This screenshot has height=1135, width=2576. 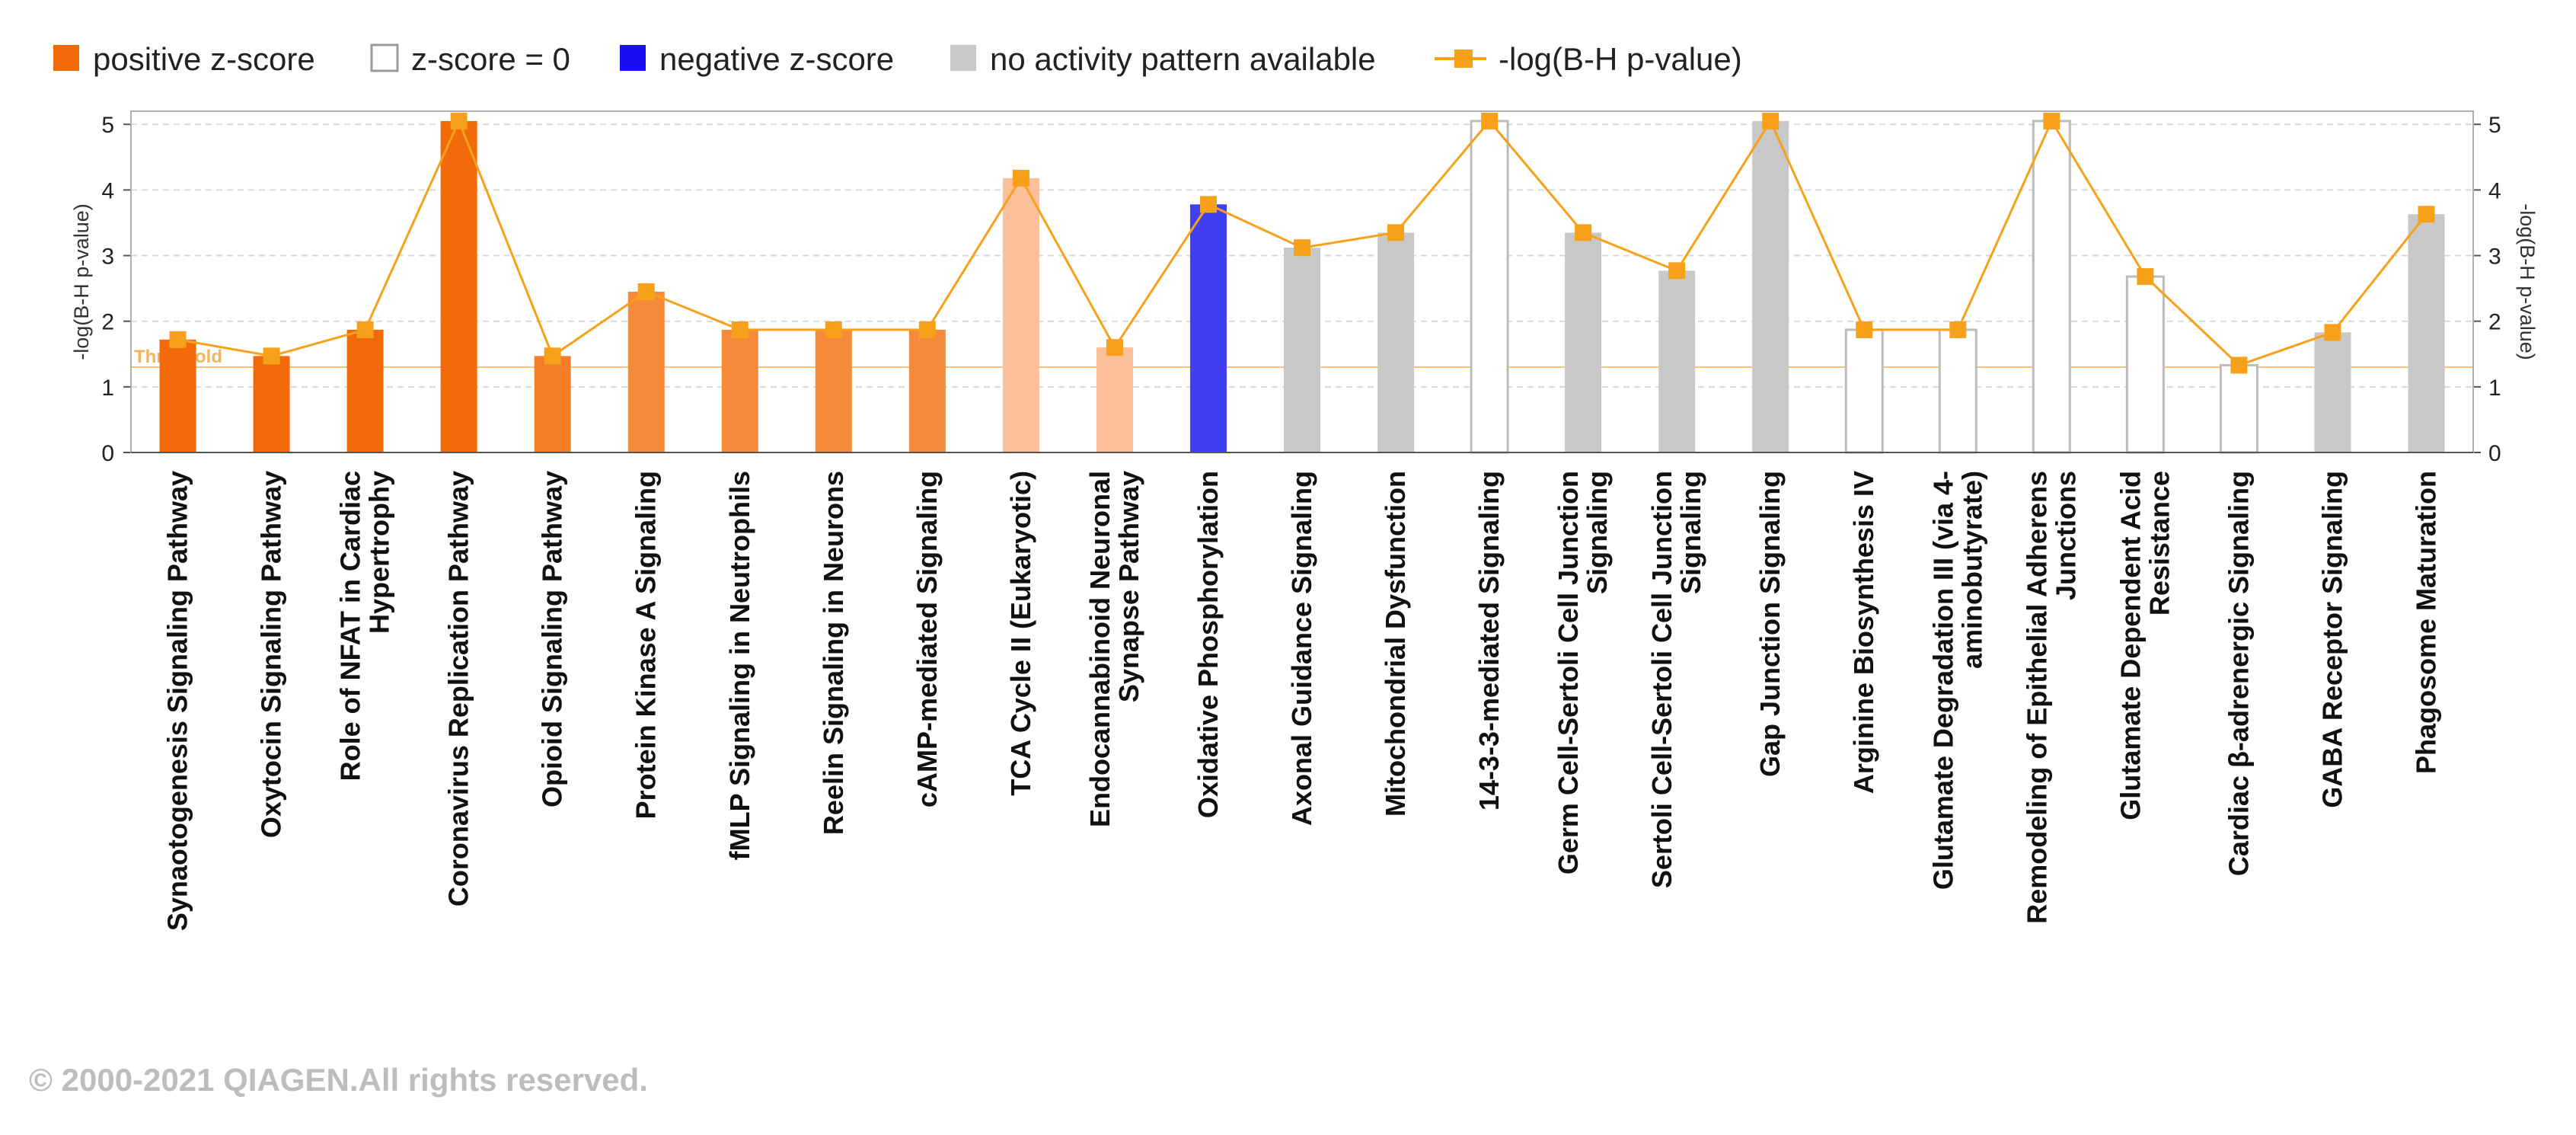 I want to click on category-label-line: Gap Junction Signaling, so click(x=1770, y=624).